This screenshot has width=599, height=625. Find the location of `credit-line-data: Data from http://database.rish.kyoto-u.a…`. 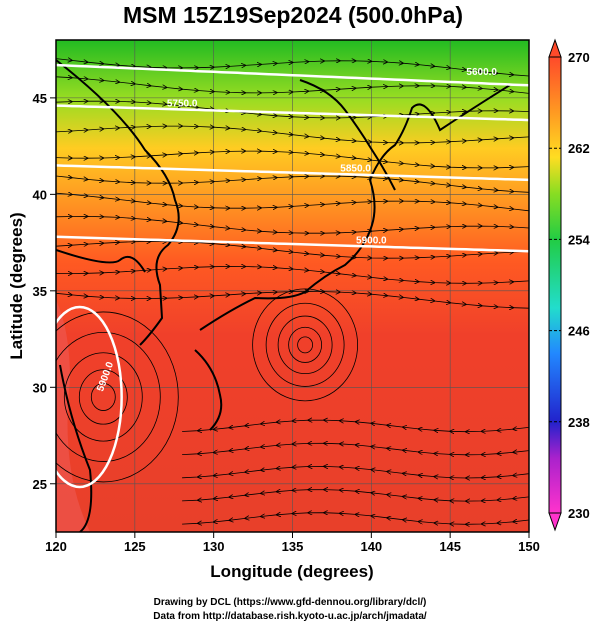

credit-line-data: Data from http://database.rish.kyoto-u.a… is located at coordinates (290, 616).